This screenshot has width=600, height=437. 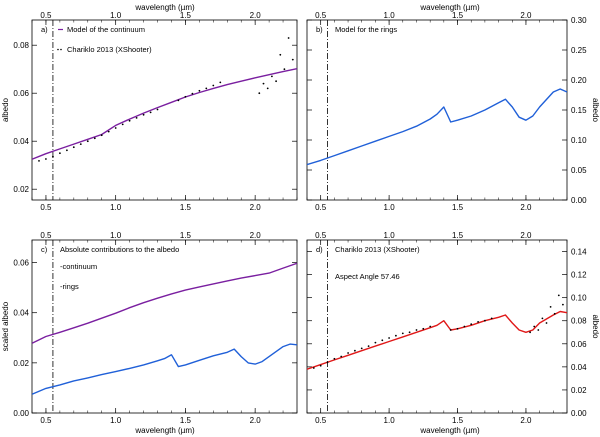 I want to click on plot-area, so click(x=437, y=127).